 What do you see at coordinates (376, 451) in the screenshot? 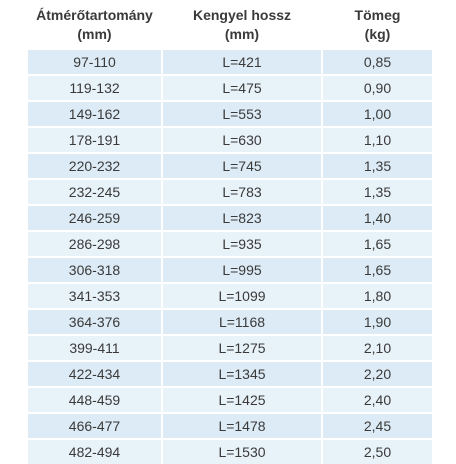
I see `cell-mass: 2,50` at bounding box center [376, 451].